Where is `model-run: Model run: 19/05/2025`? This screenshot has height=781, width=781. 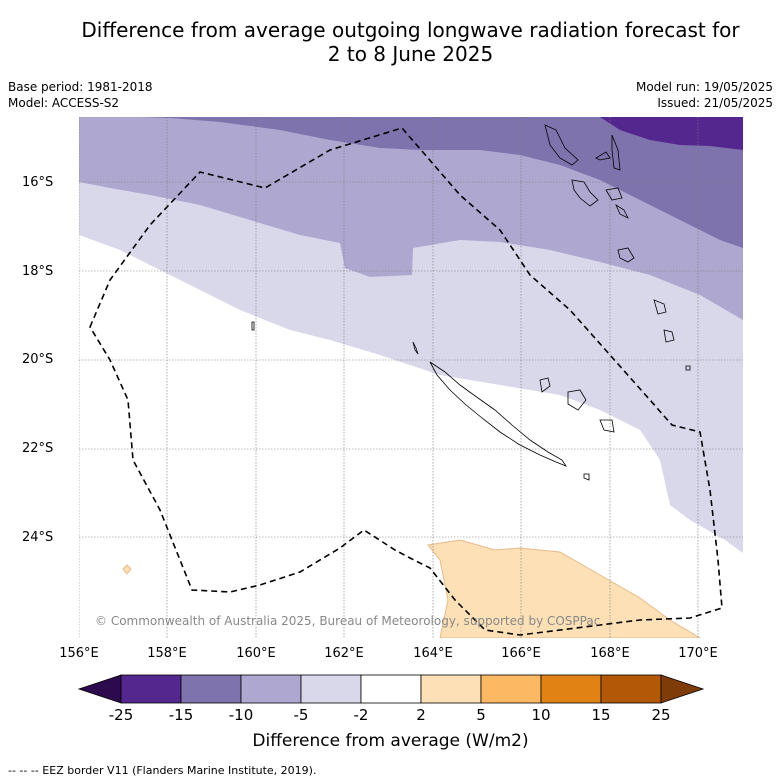
model-run: Model run: 19/05/2025 is located at coordinates (704, 87).